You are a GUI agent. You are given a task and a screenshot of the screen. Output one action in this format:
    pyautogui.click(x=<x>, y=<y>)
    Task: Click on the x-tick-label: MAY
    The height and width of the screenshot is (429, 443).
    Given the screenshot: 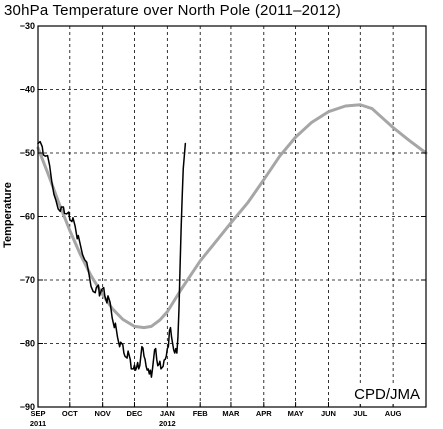 What is the action you would take?
    pyautogui.click(x=296, y=413)
    